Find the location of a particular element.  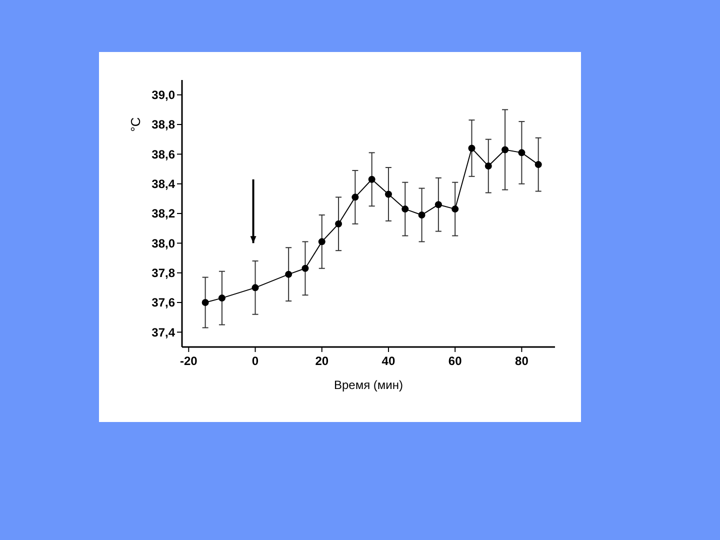

y-axis-title: °C is located at coordinates (135, 124).